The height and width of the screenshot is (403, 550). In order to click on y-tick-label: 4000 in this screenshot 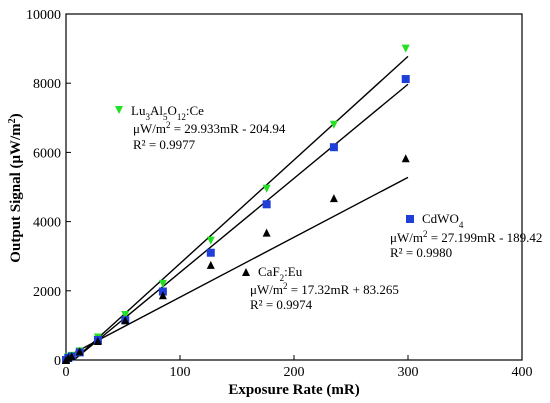, I will do `click(47, 223)`.